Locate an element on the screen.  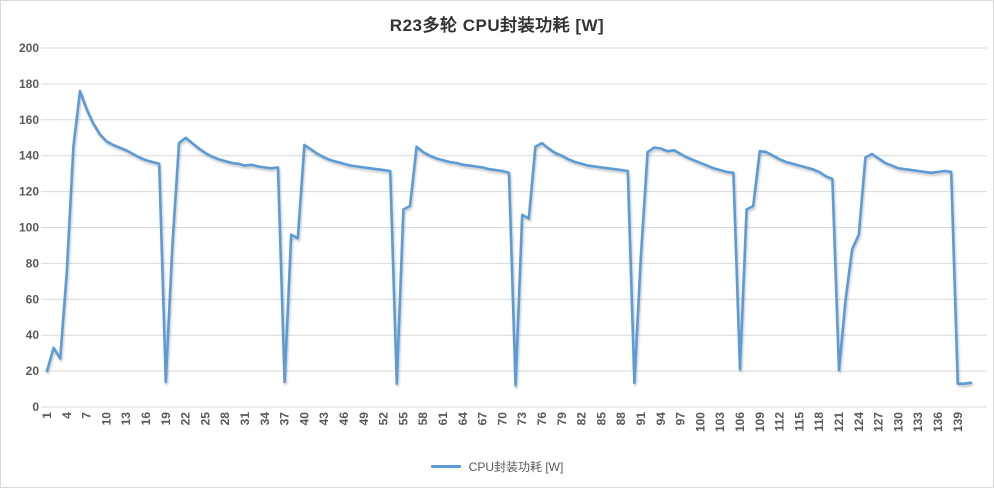
x-tick-label: 40 is located at coordinates (304, 419).